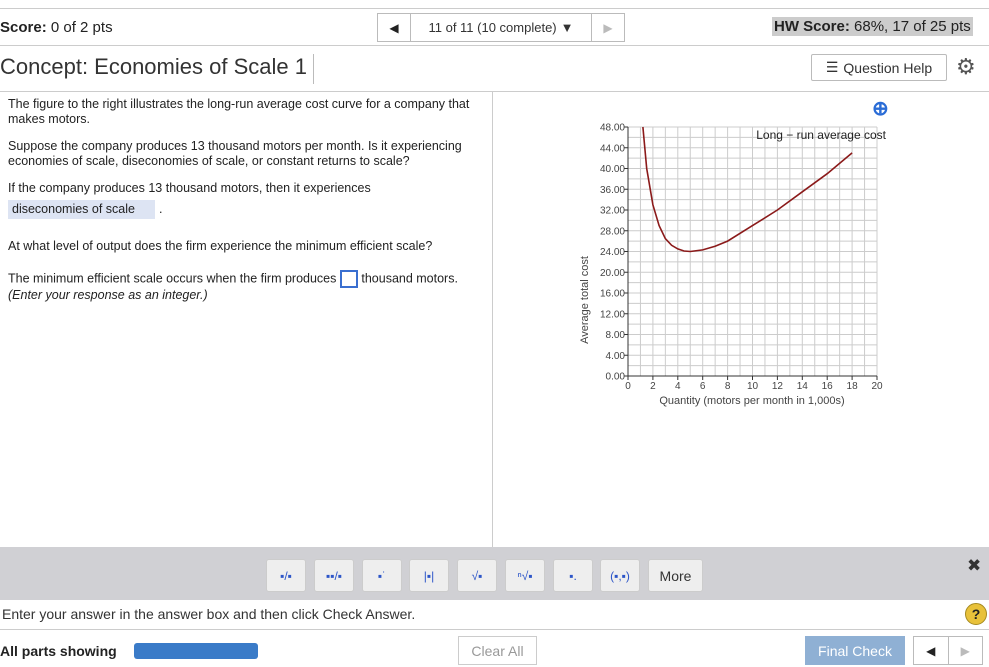 The height and width of the screenshot is (667, 989). I want to click on question-select: 11 of 11 (10 complete) ▼, so click(501, 27).